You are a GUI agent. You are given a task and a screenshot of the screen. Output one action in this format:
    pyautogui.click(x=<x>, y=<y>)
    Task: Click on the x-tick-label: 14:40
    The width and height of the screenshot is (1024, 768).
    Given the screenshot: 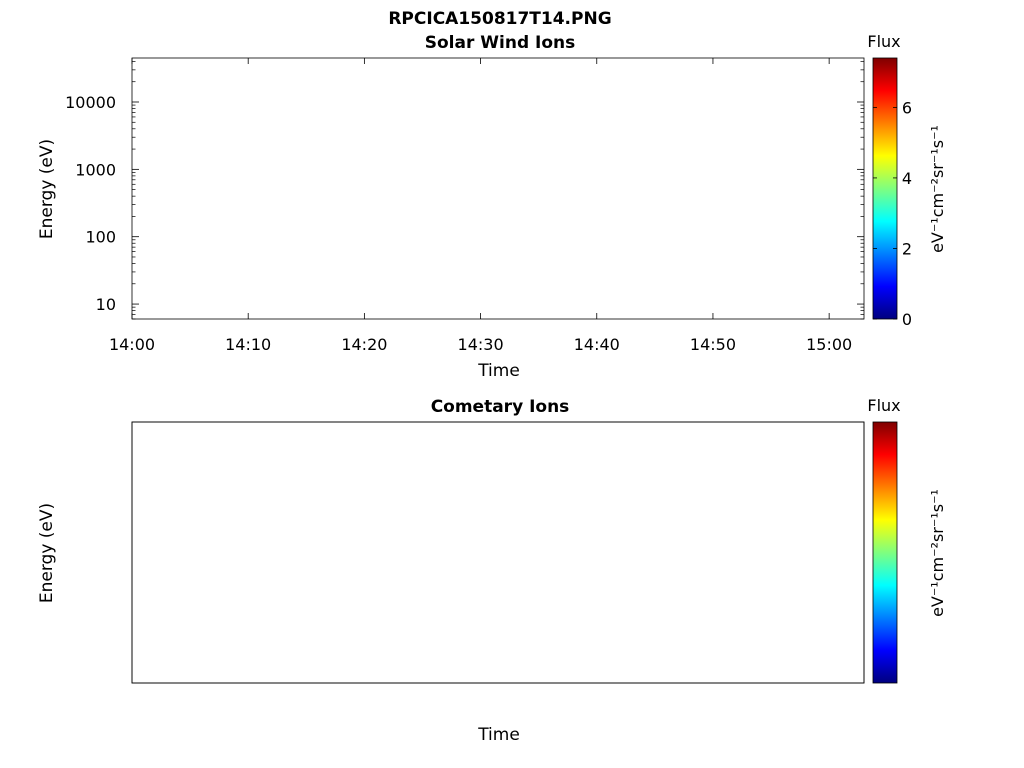 What is the action you would take?
    pyautogui.click(x=597, y=344)
    